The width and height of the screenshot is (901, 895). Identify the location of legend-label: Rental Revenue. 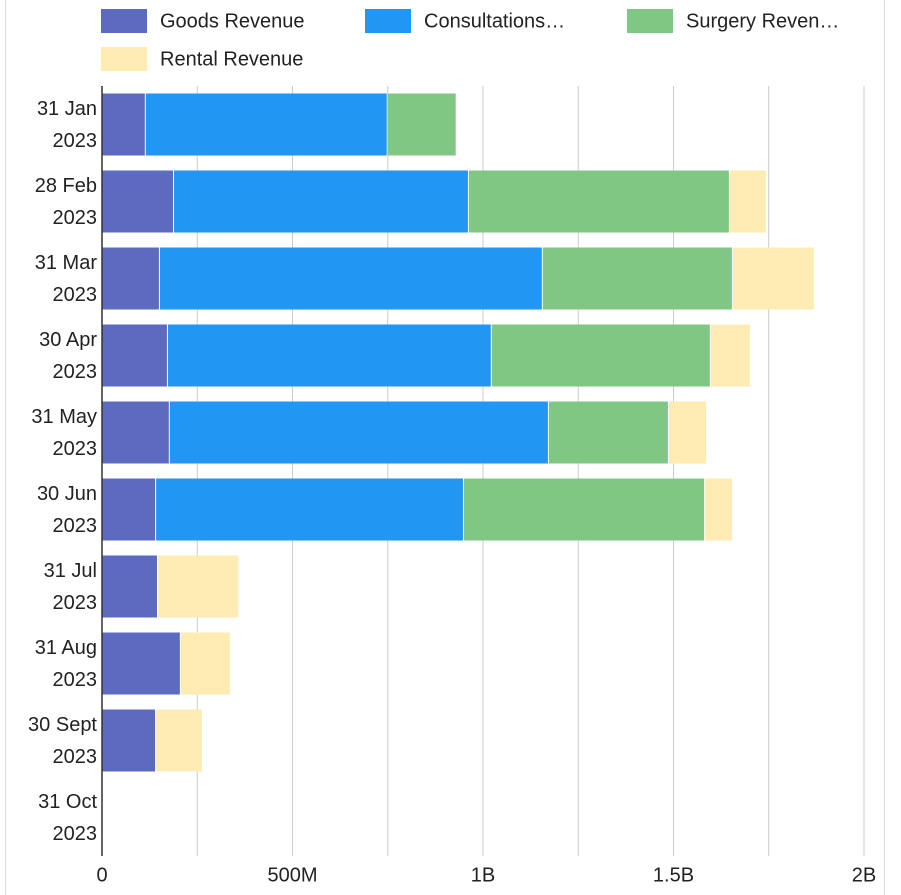
(231, 59).